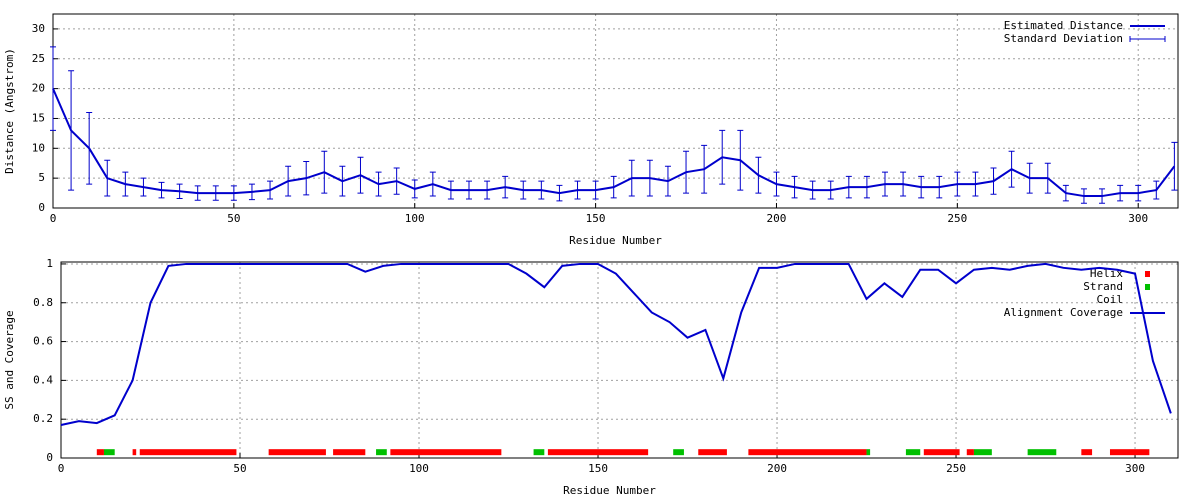  Describe the element at coordinates (1063, 38) in the screenshot. I see `legend-label: Standard Deviation` at that location.